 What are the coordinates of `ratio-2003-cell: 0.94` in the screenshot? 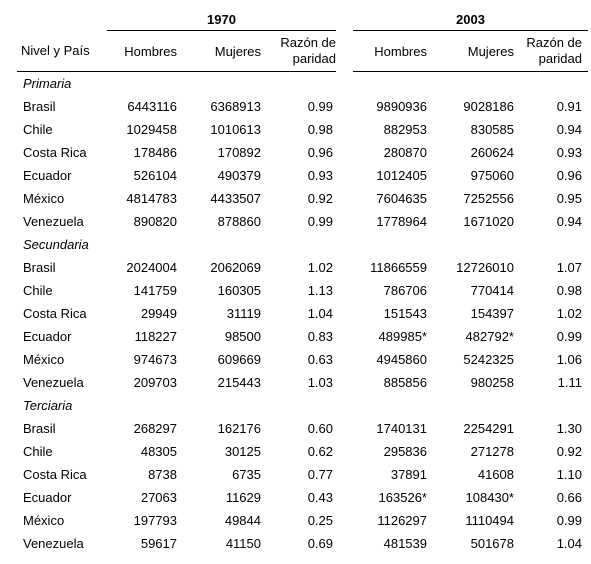 It's located at (569, 221).